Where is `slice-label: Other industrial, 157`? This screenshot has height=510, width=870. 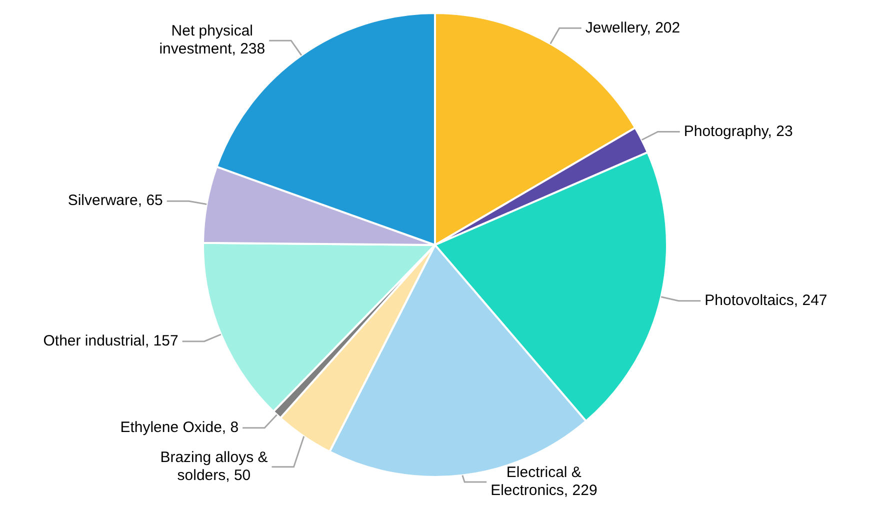 slice-label: Other industrial, 157 is located at coordinates (110, 341).